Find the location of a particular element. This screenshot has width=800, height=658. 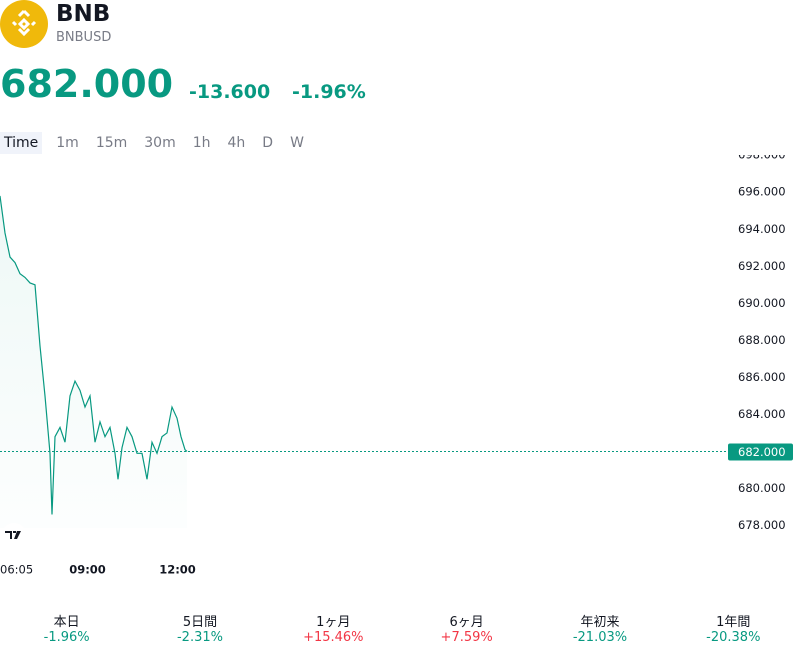

tab: 1h is located at coordinates (201, 143).